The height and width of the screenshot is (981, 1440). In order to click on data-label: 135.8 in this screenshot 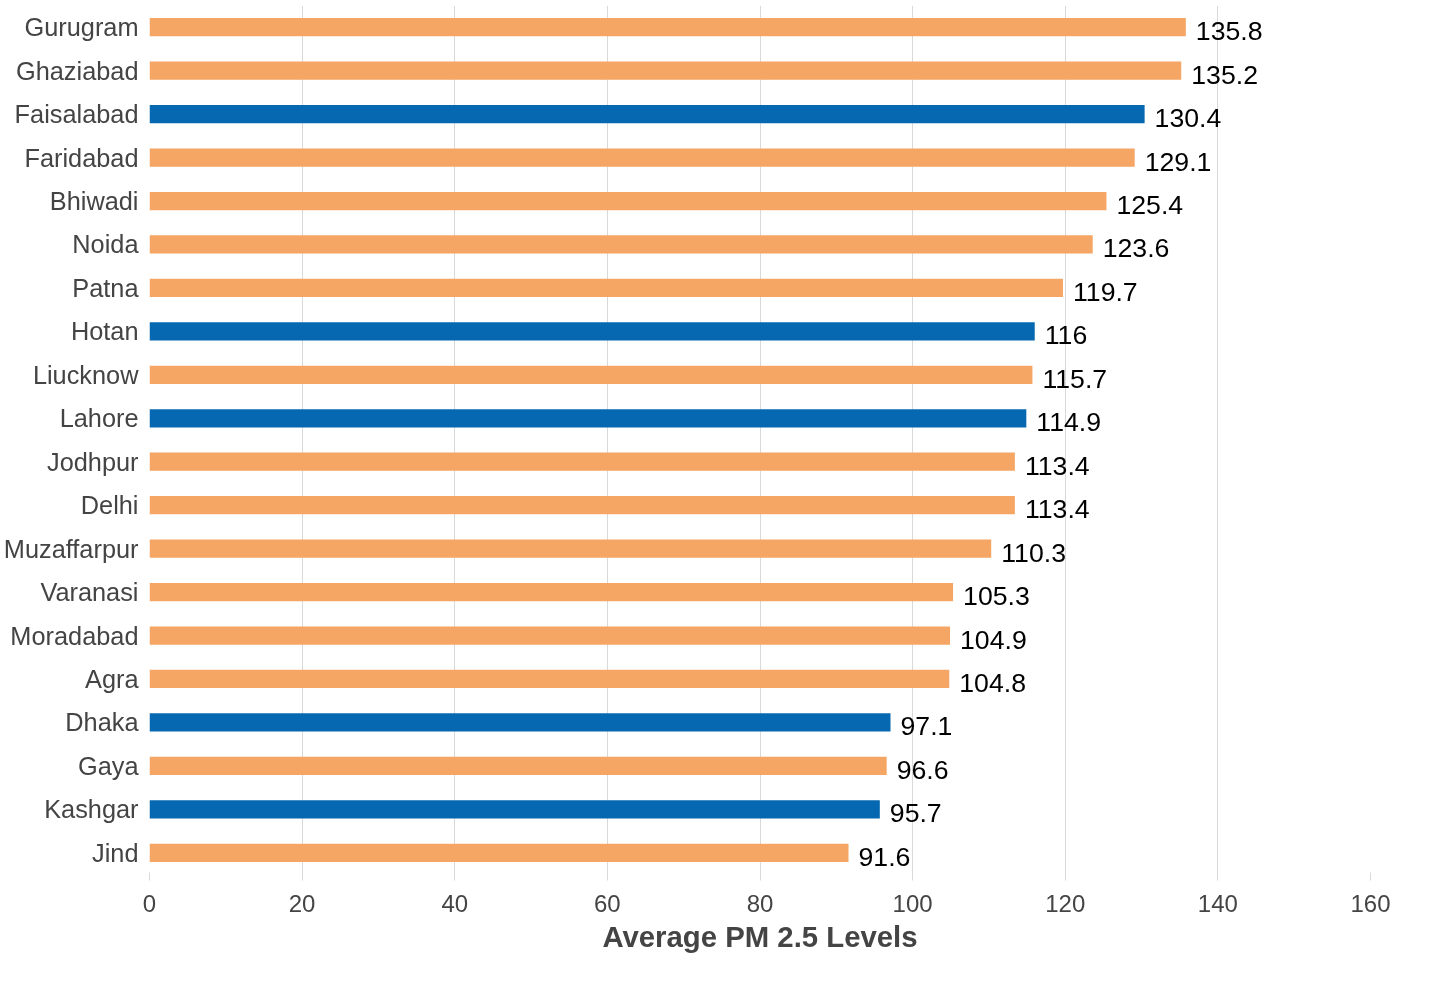, I will do `click(1229, 31)`.